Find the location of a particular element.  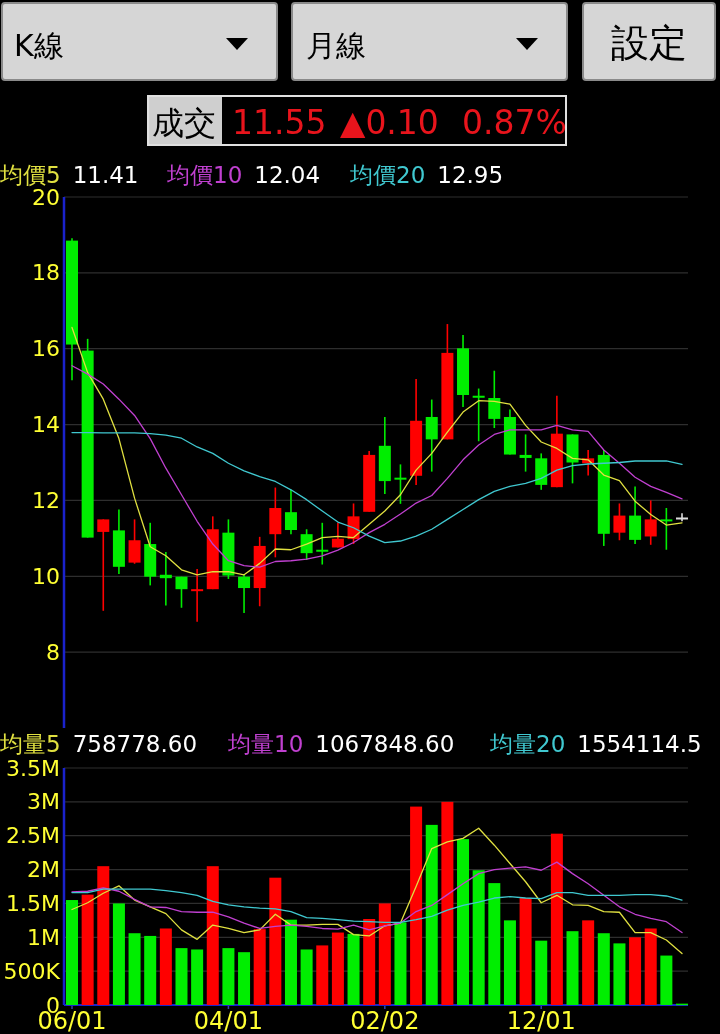

text: 均量10 is located at coordinates (265, 744).